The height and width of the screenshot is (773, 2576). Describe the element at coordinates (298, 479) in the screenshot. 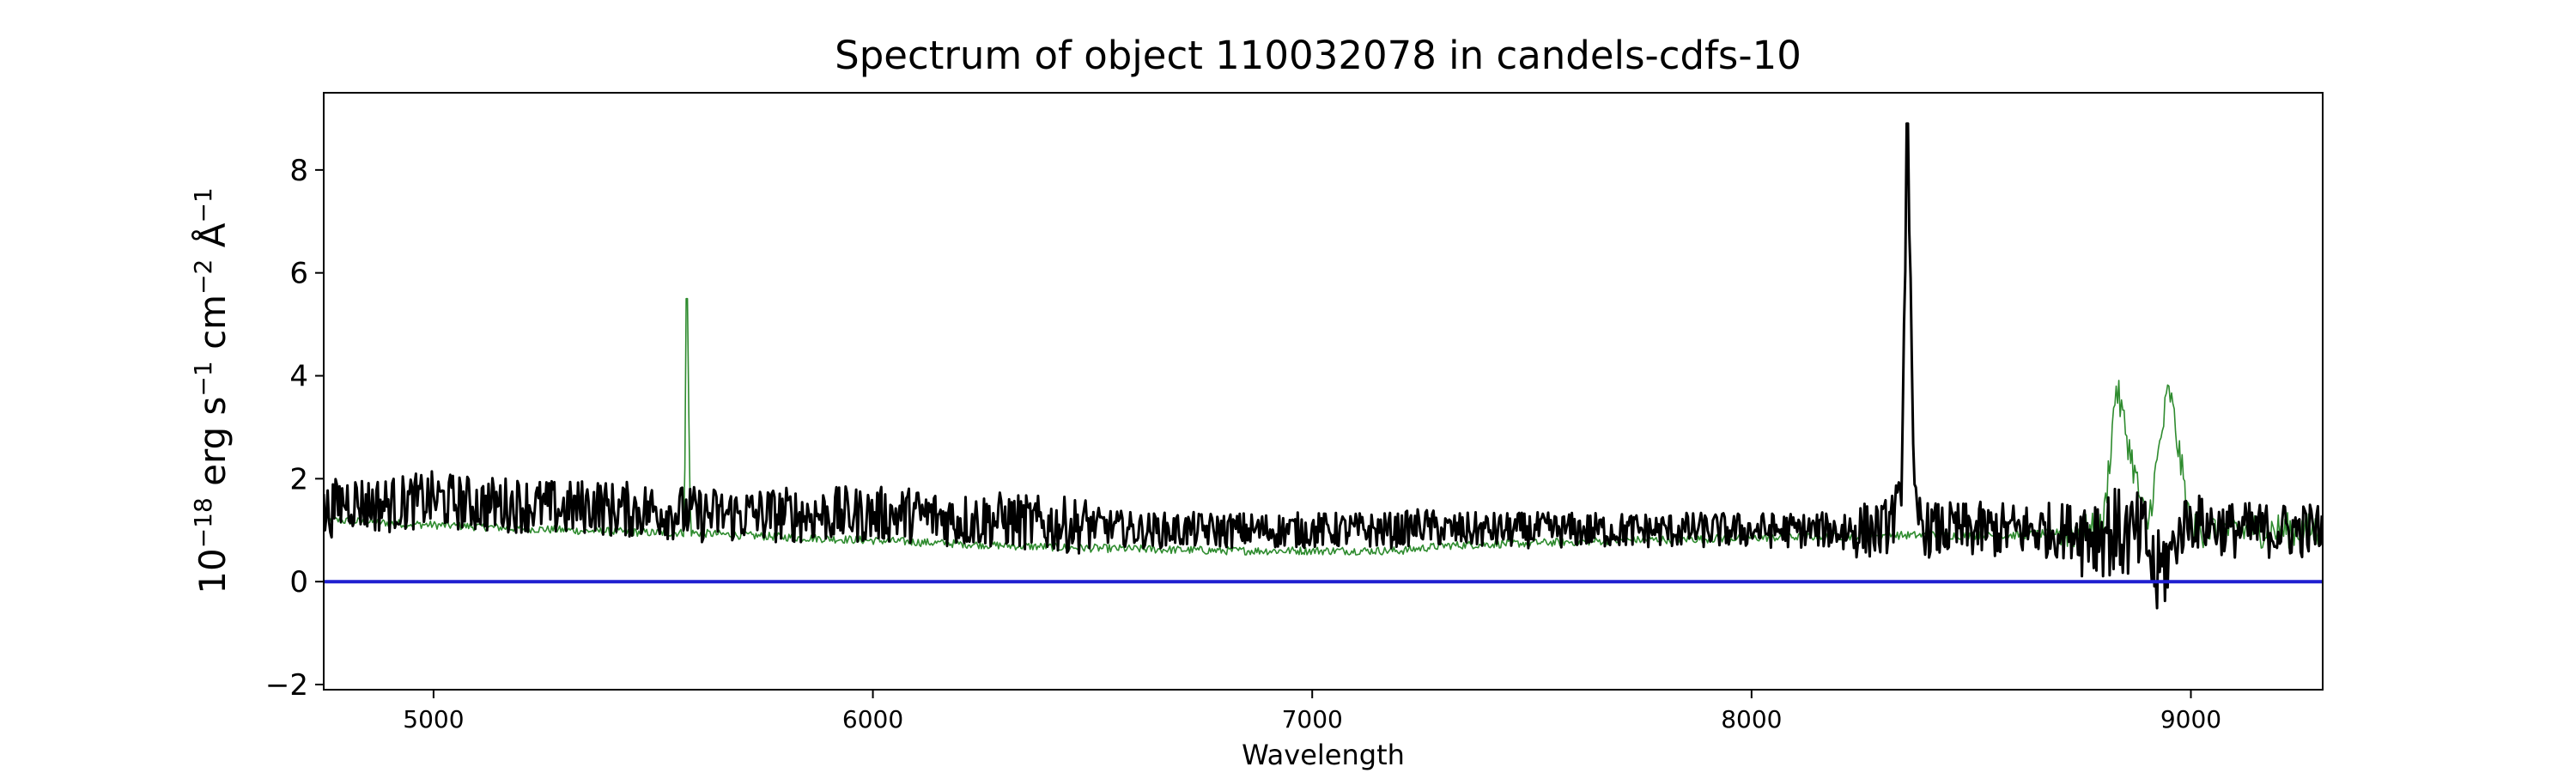

I see `y-tick-label: 2` at that location.